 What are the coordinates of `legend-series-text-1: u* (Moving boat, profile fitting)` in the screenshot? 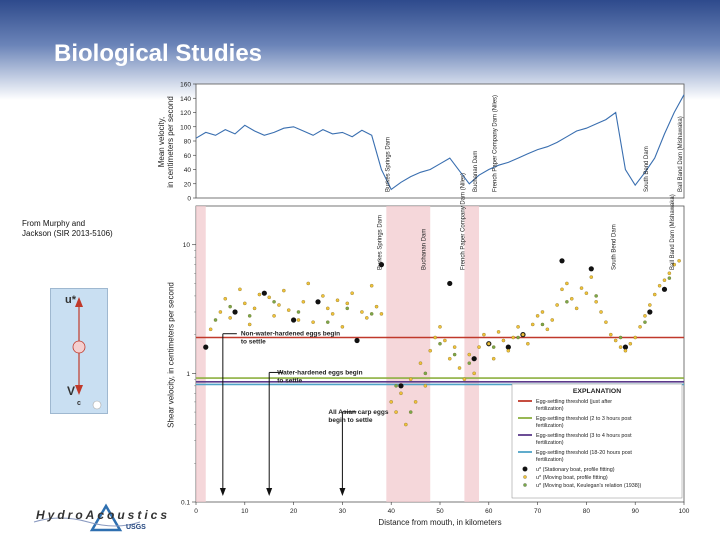 It's located at (572, 478).